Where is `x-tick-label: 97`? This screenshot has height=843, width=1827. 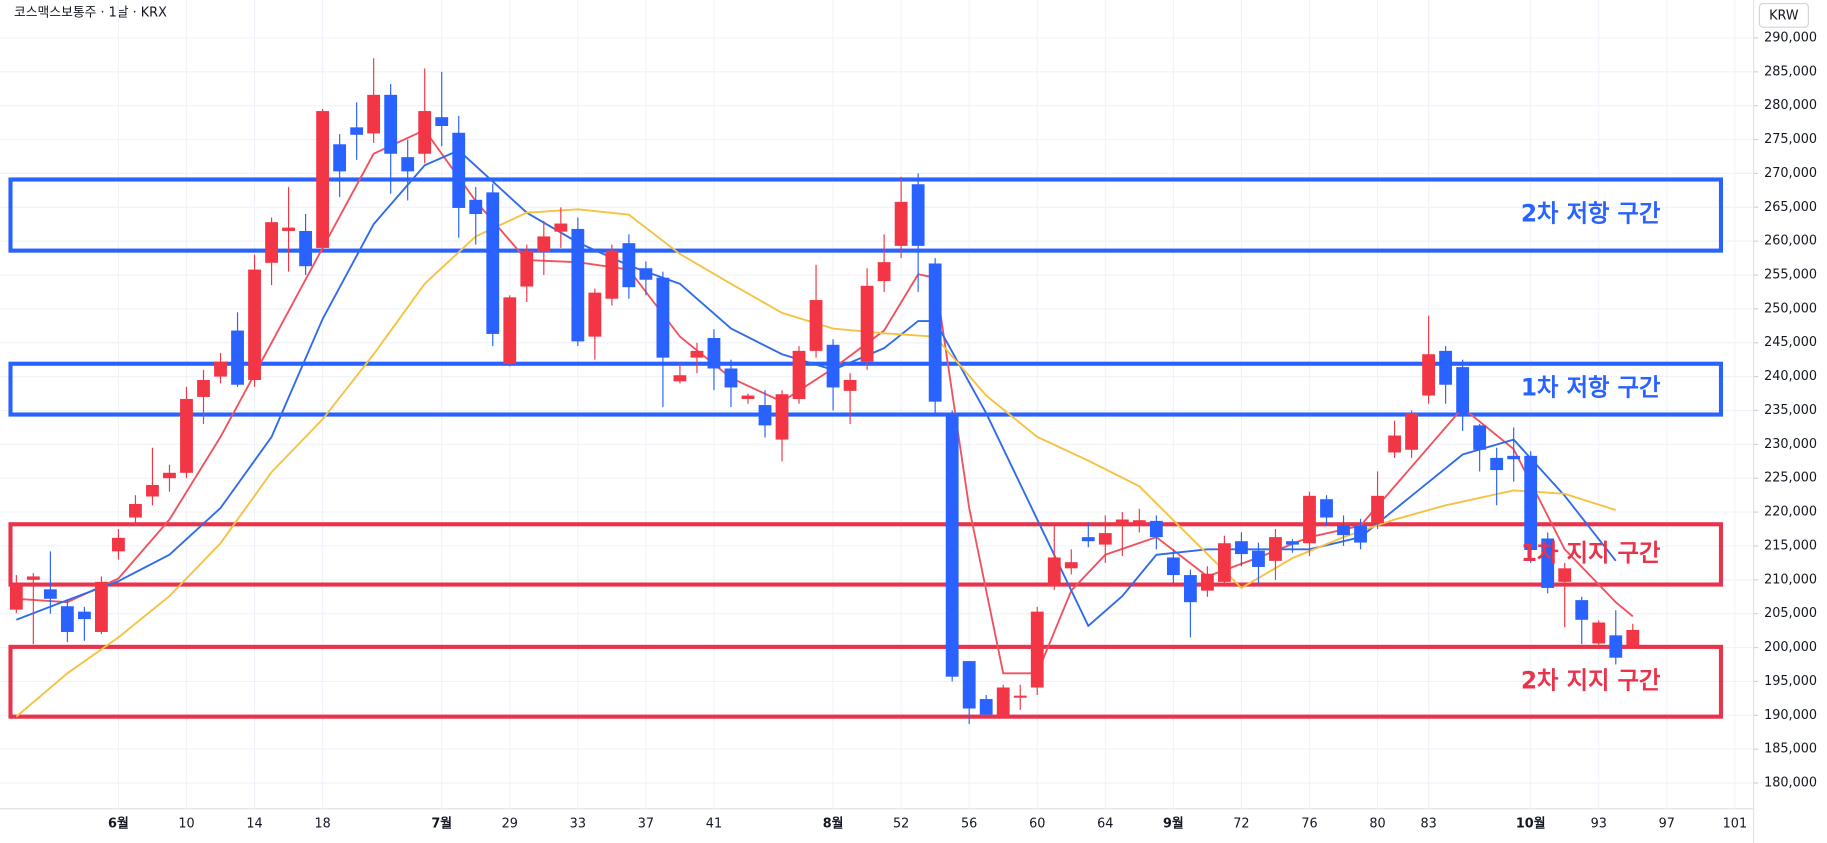 x-tick-label: 97 is located at coordinates (1667, 824).